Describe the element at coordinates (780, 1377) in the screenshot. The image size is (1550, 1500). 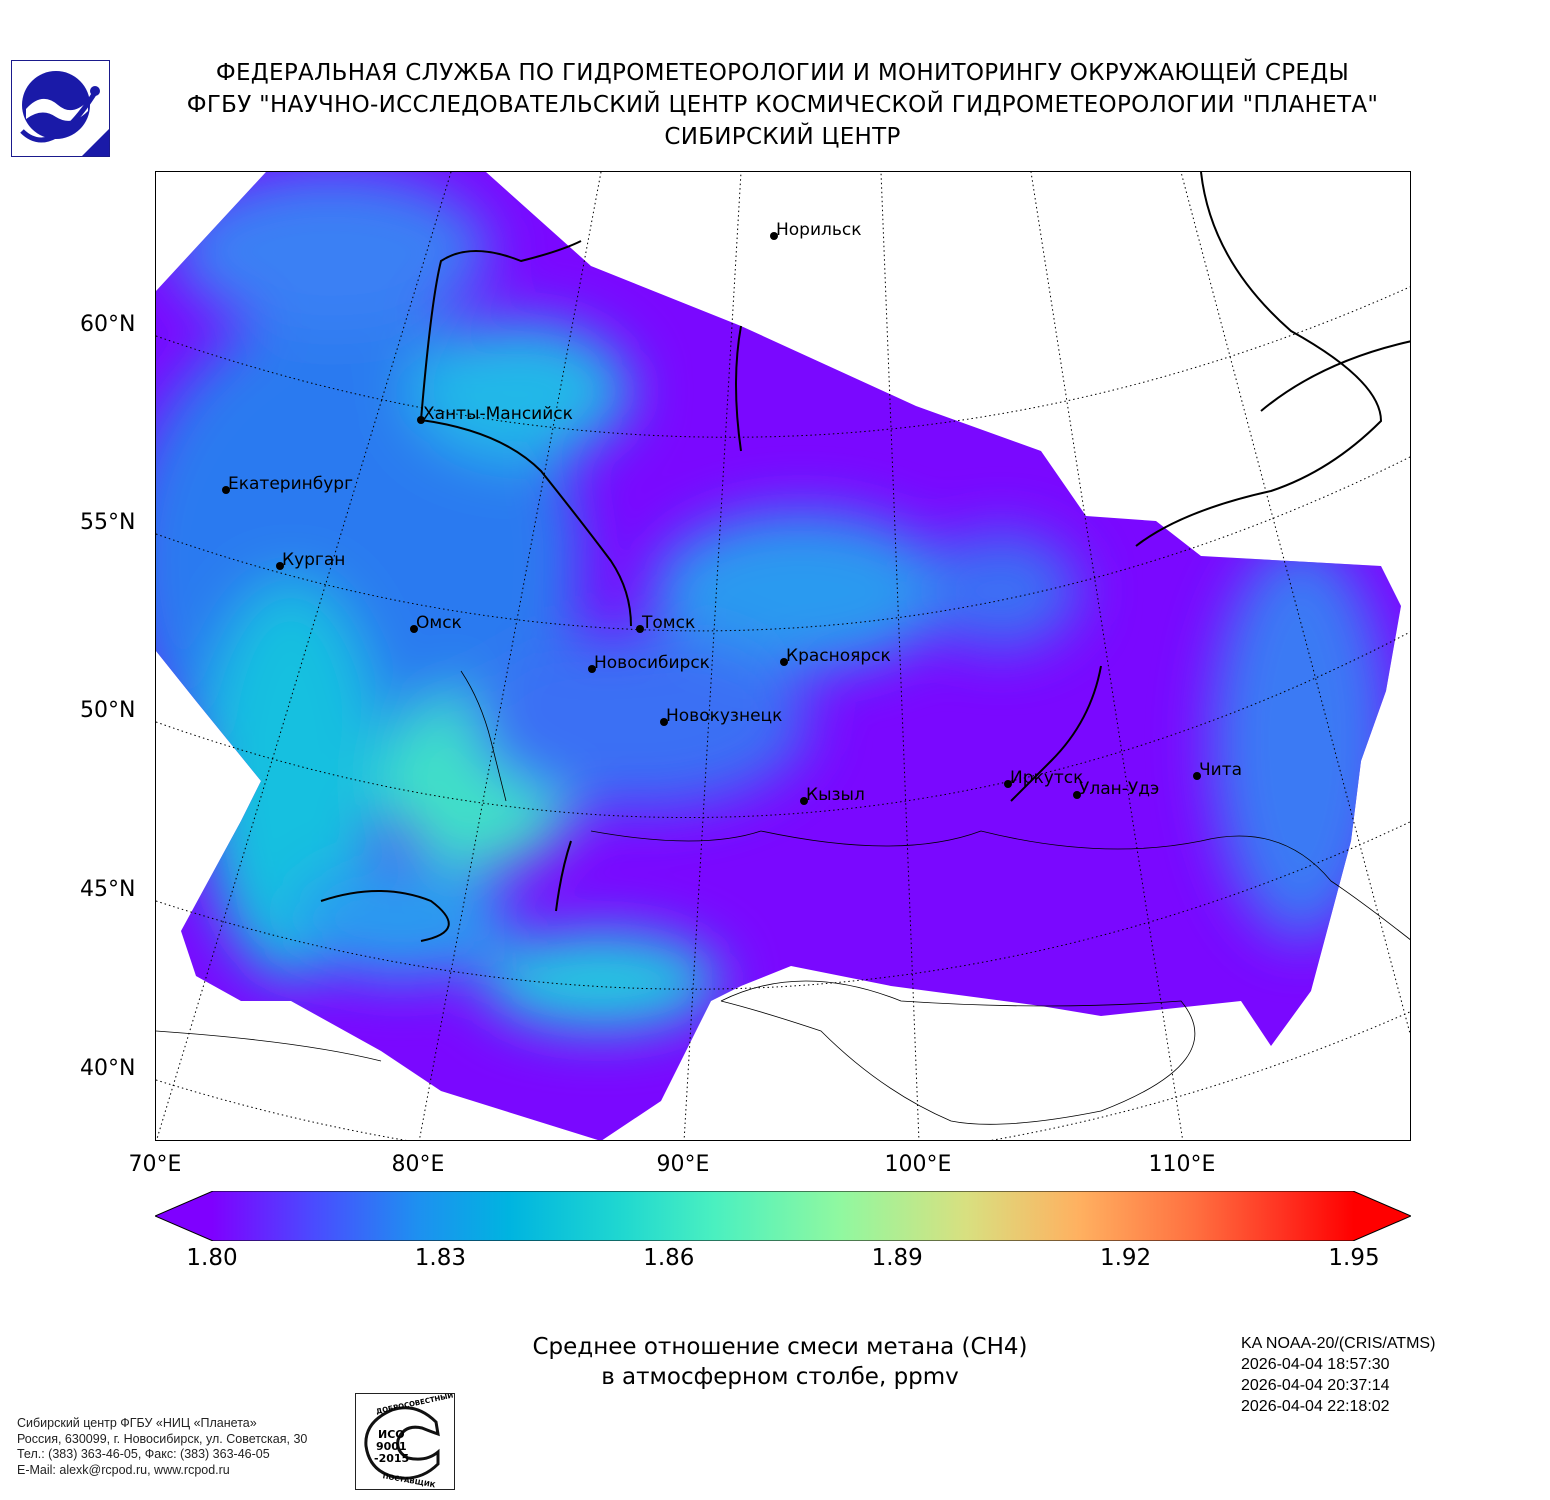
I see `caption-line-2: в атмосферном столбе, ppmv` at that location.